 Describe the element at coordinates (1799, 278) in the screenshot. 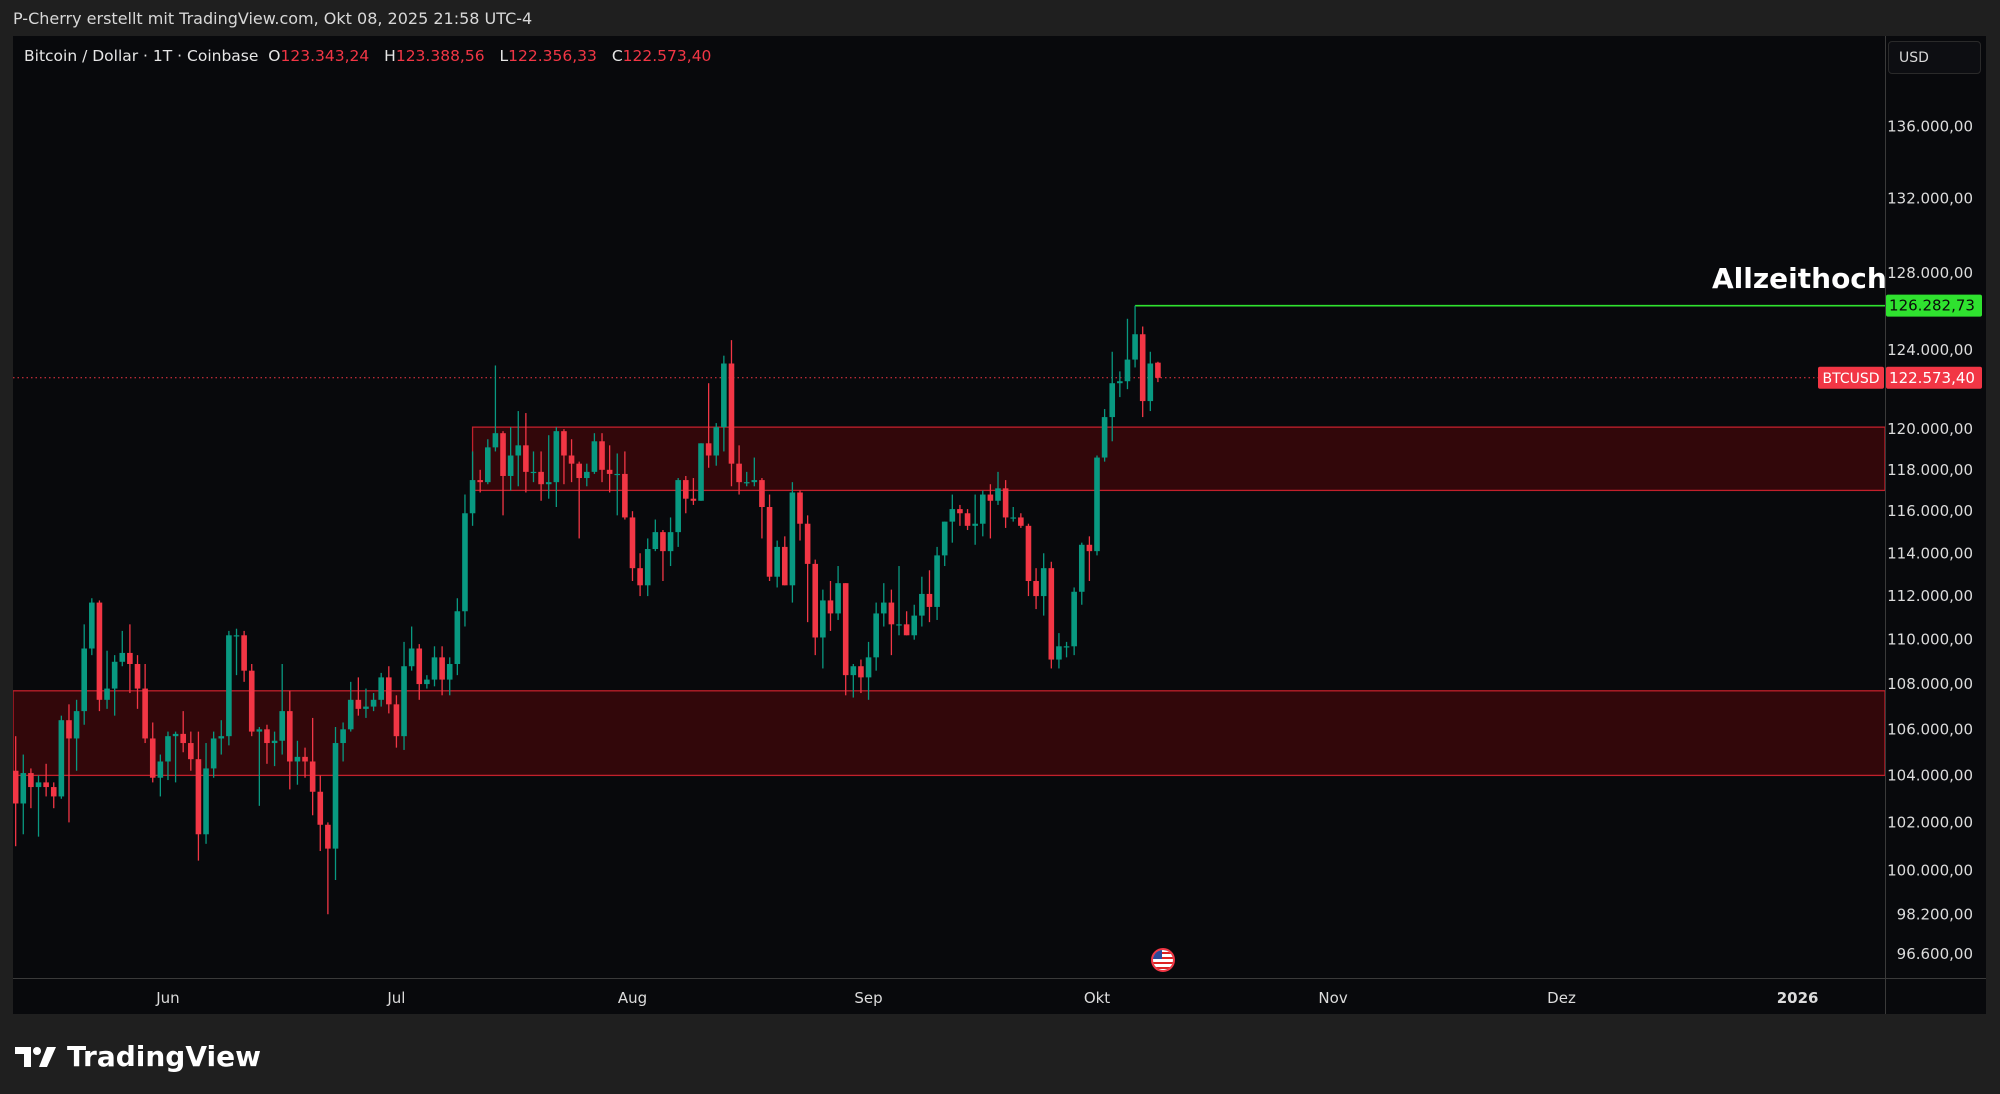

I see `all-time-high-annotation: Allzeithoch` at that location.